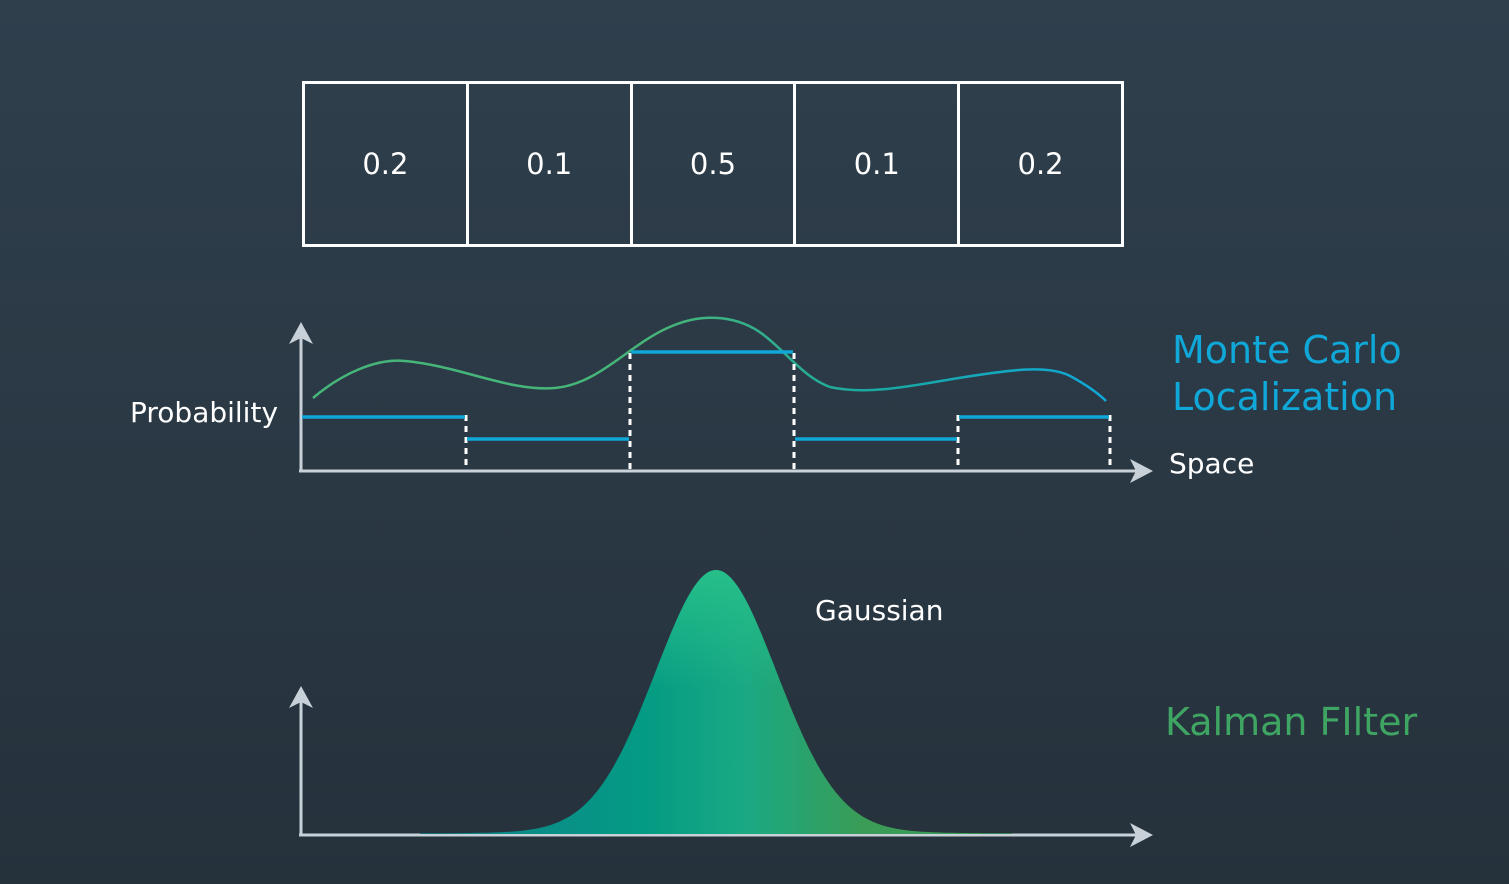 The image size is (1509, 884). I want to click on probability-grid: 0.2 0.1 0.5 0.1 0.2, so click(713, 164).